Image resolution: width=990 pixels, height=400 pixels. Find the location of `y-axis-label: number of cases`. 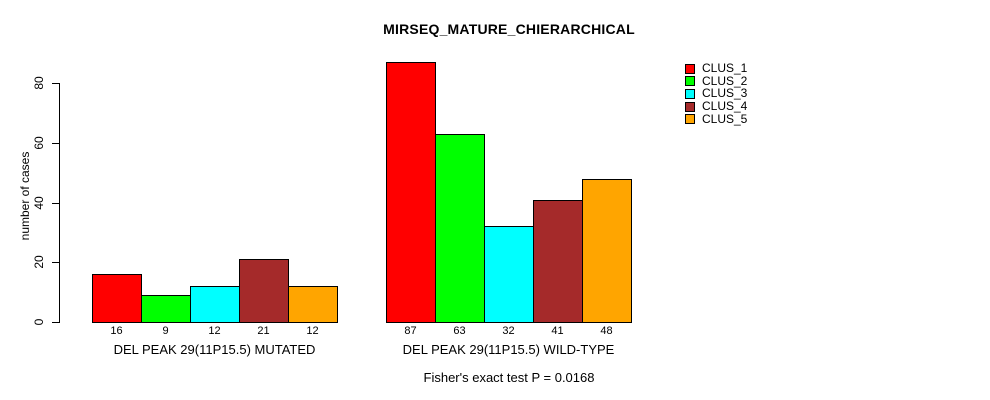

y-axis-label: number of cases is located at coordinates (25, 196).